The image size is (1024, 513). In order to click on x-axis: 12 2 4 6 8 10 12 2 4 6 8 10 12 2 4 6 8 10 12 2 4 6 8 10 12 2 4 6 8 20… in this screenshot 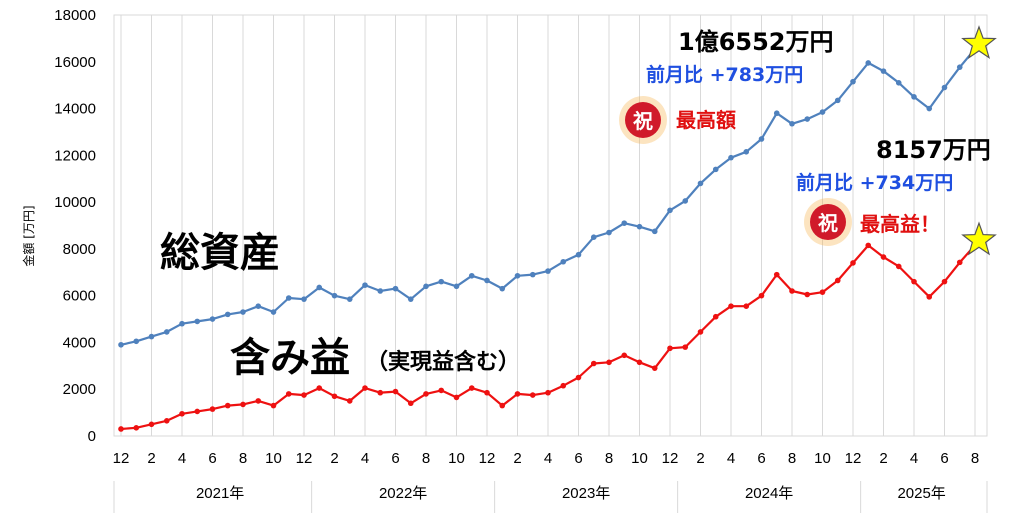, I will do `click(550, 481)`.